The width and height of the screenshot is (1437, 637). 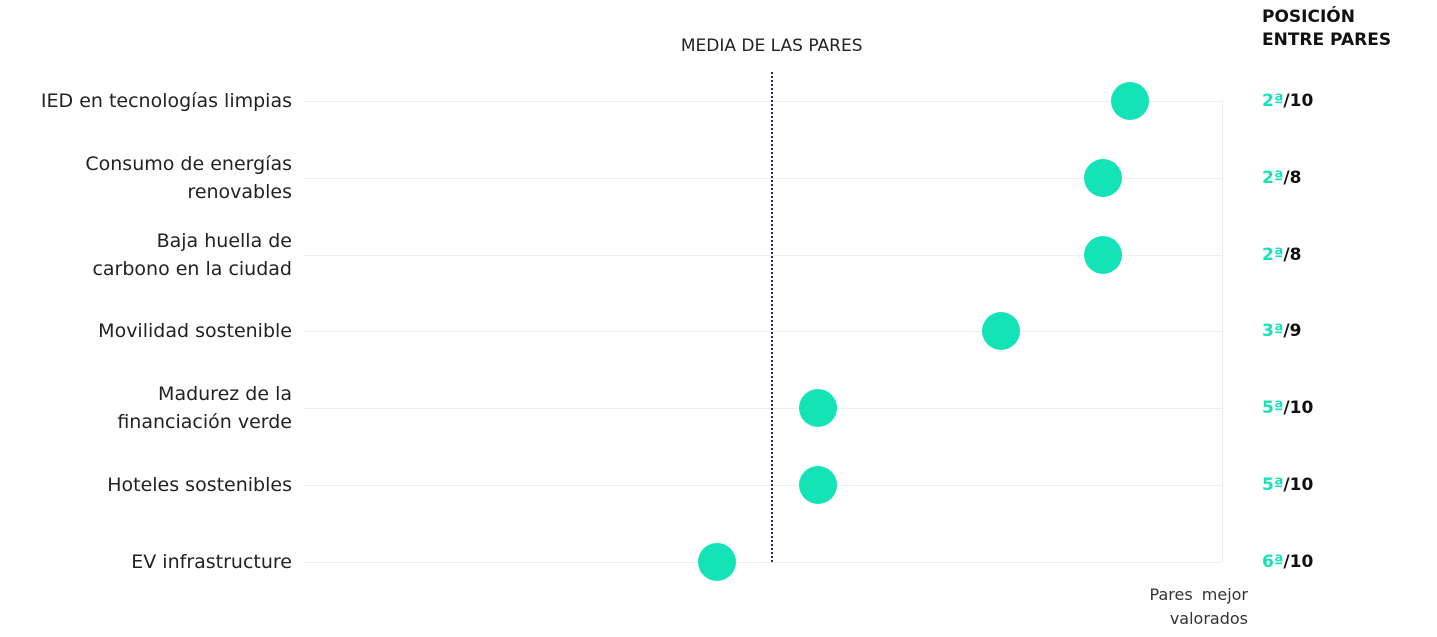 I want to click on rank: 6ª, so click(x=1273, y=561).